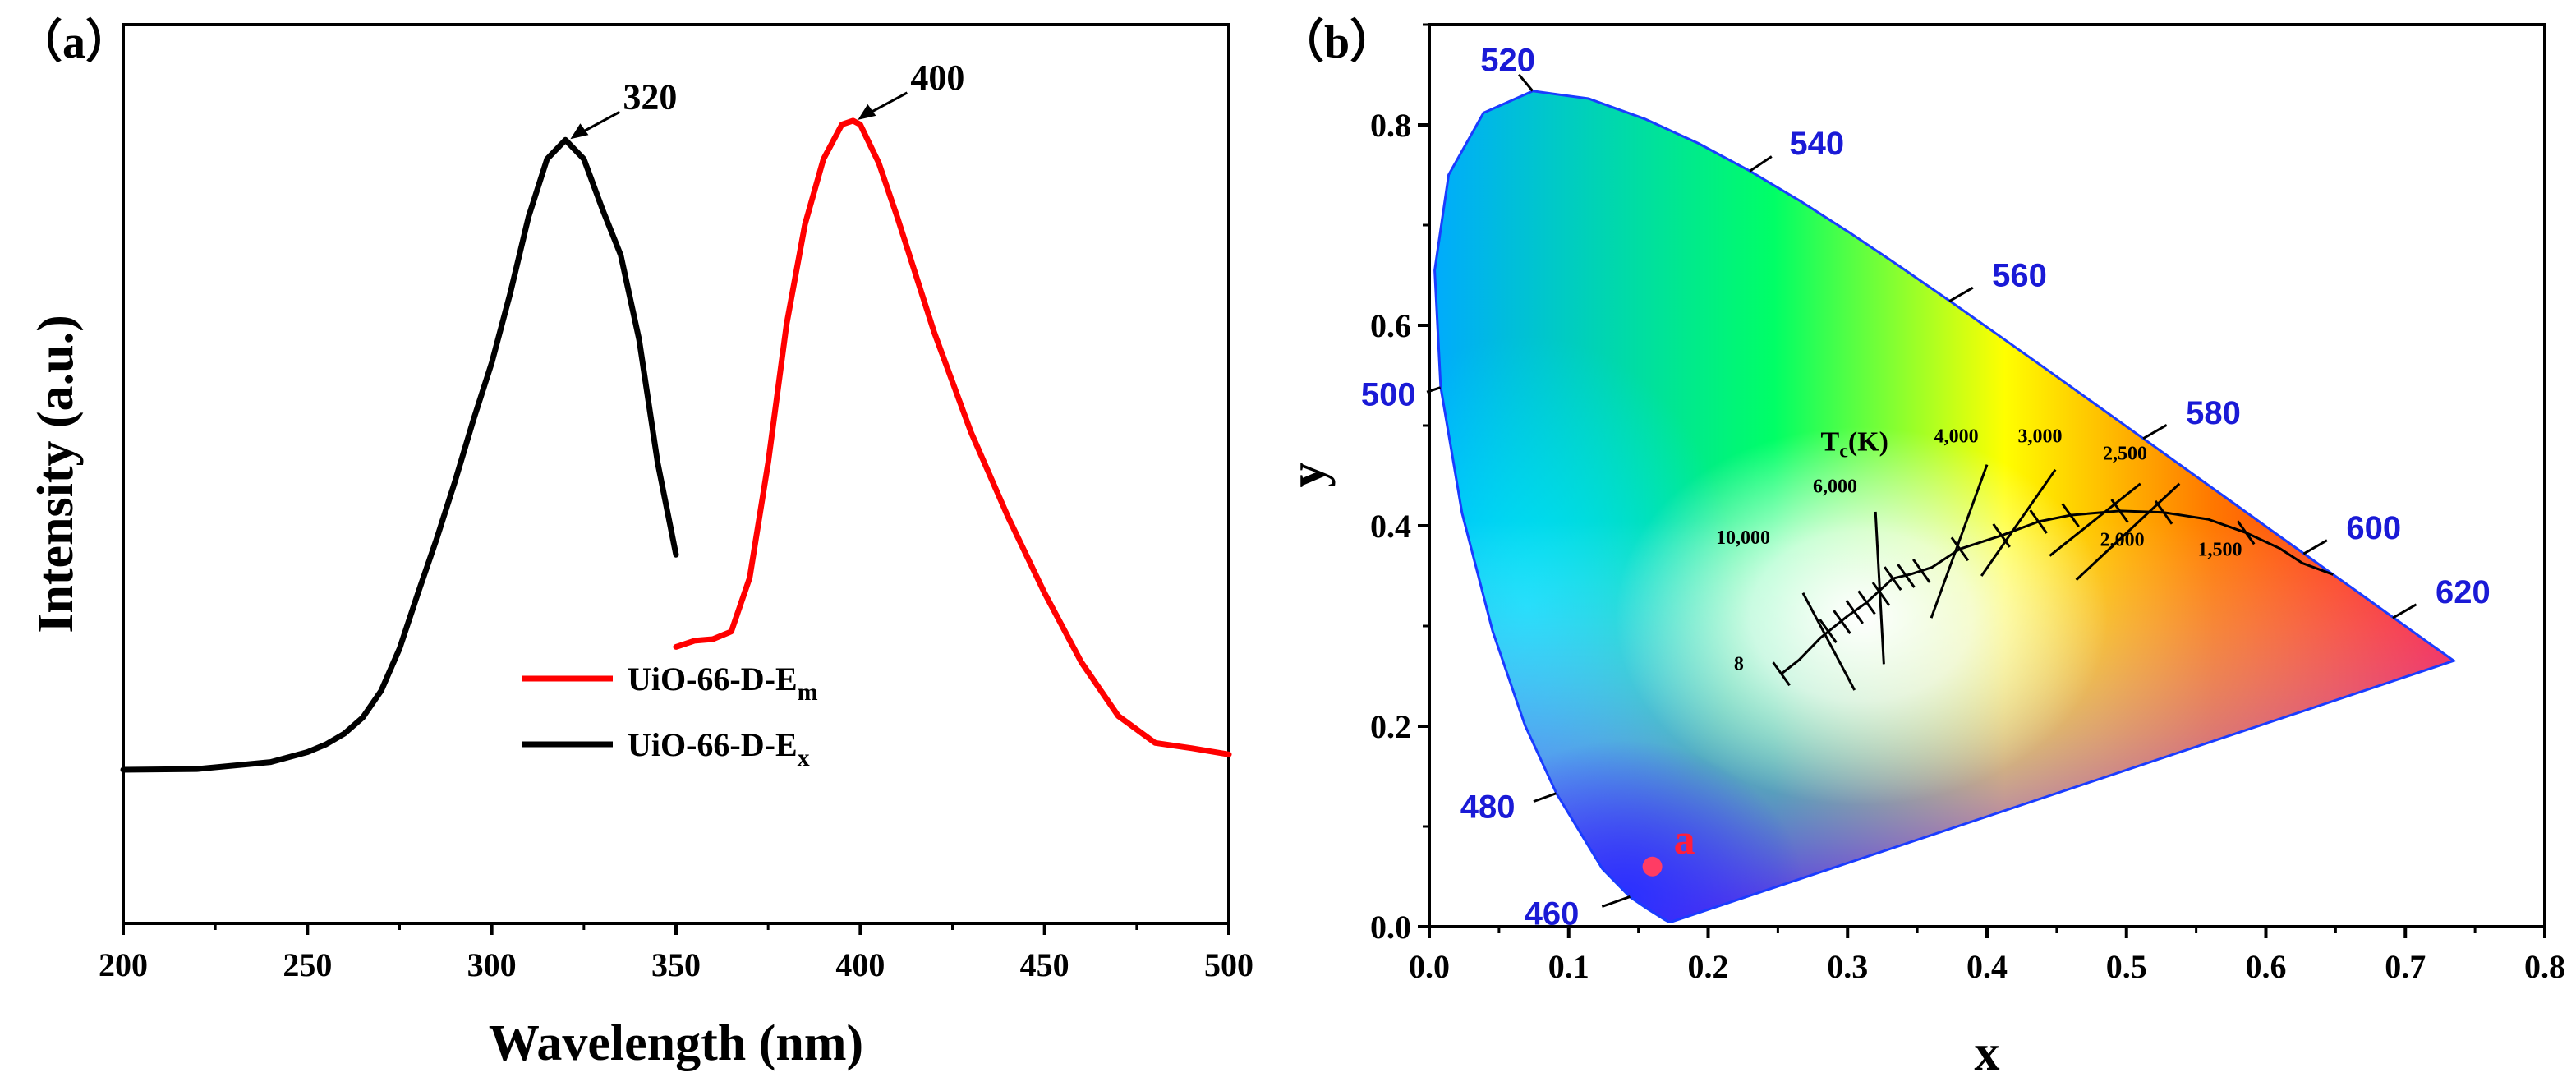 This screenshot has width=2576, height=1091. I want to click on x-tick-label: 0.6, so click(2266, 966).